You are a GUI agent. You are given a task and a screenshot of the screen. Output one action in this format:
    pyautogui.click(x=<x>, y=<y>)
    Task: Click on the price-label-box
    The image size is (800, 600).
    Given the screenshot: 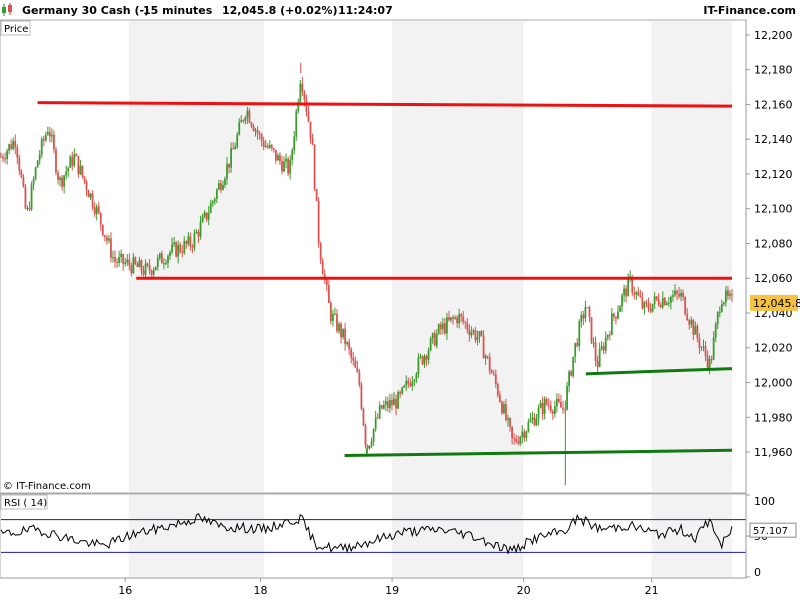 What is the action you would take?
    pyautogui.click(x=15, y=28)
    